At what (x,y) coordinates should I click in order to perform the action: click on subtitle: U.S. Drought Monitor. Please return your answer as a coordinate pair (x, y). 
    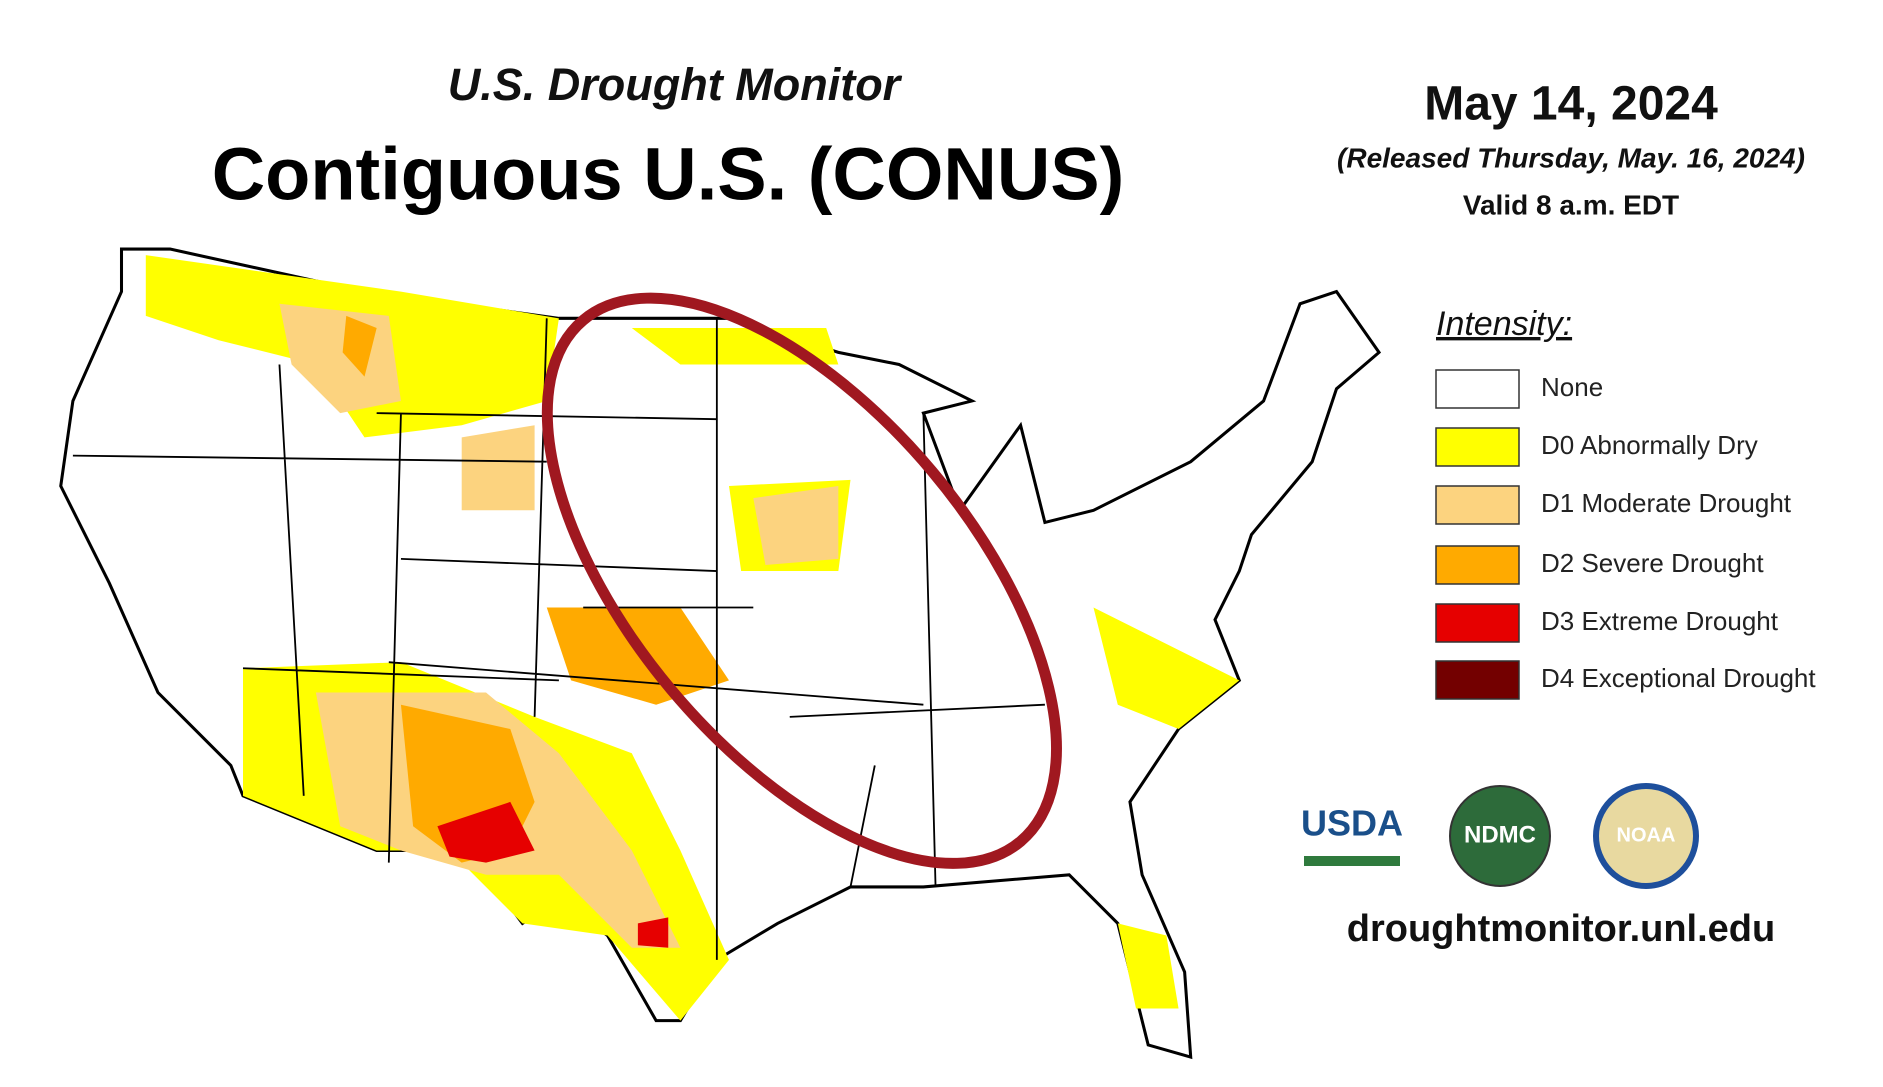
    Looking at the image, I should click on (675, 84).